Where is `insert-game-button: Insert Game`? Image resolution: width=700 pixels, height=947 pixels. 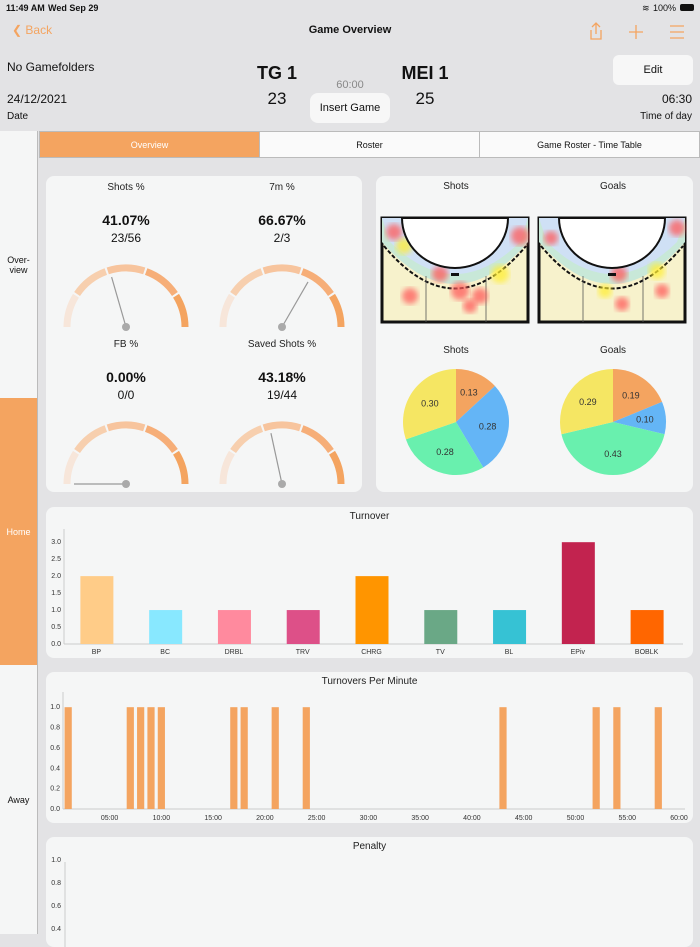
insert-game-button: Insert Game is located at coordinates (350, 108).